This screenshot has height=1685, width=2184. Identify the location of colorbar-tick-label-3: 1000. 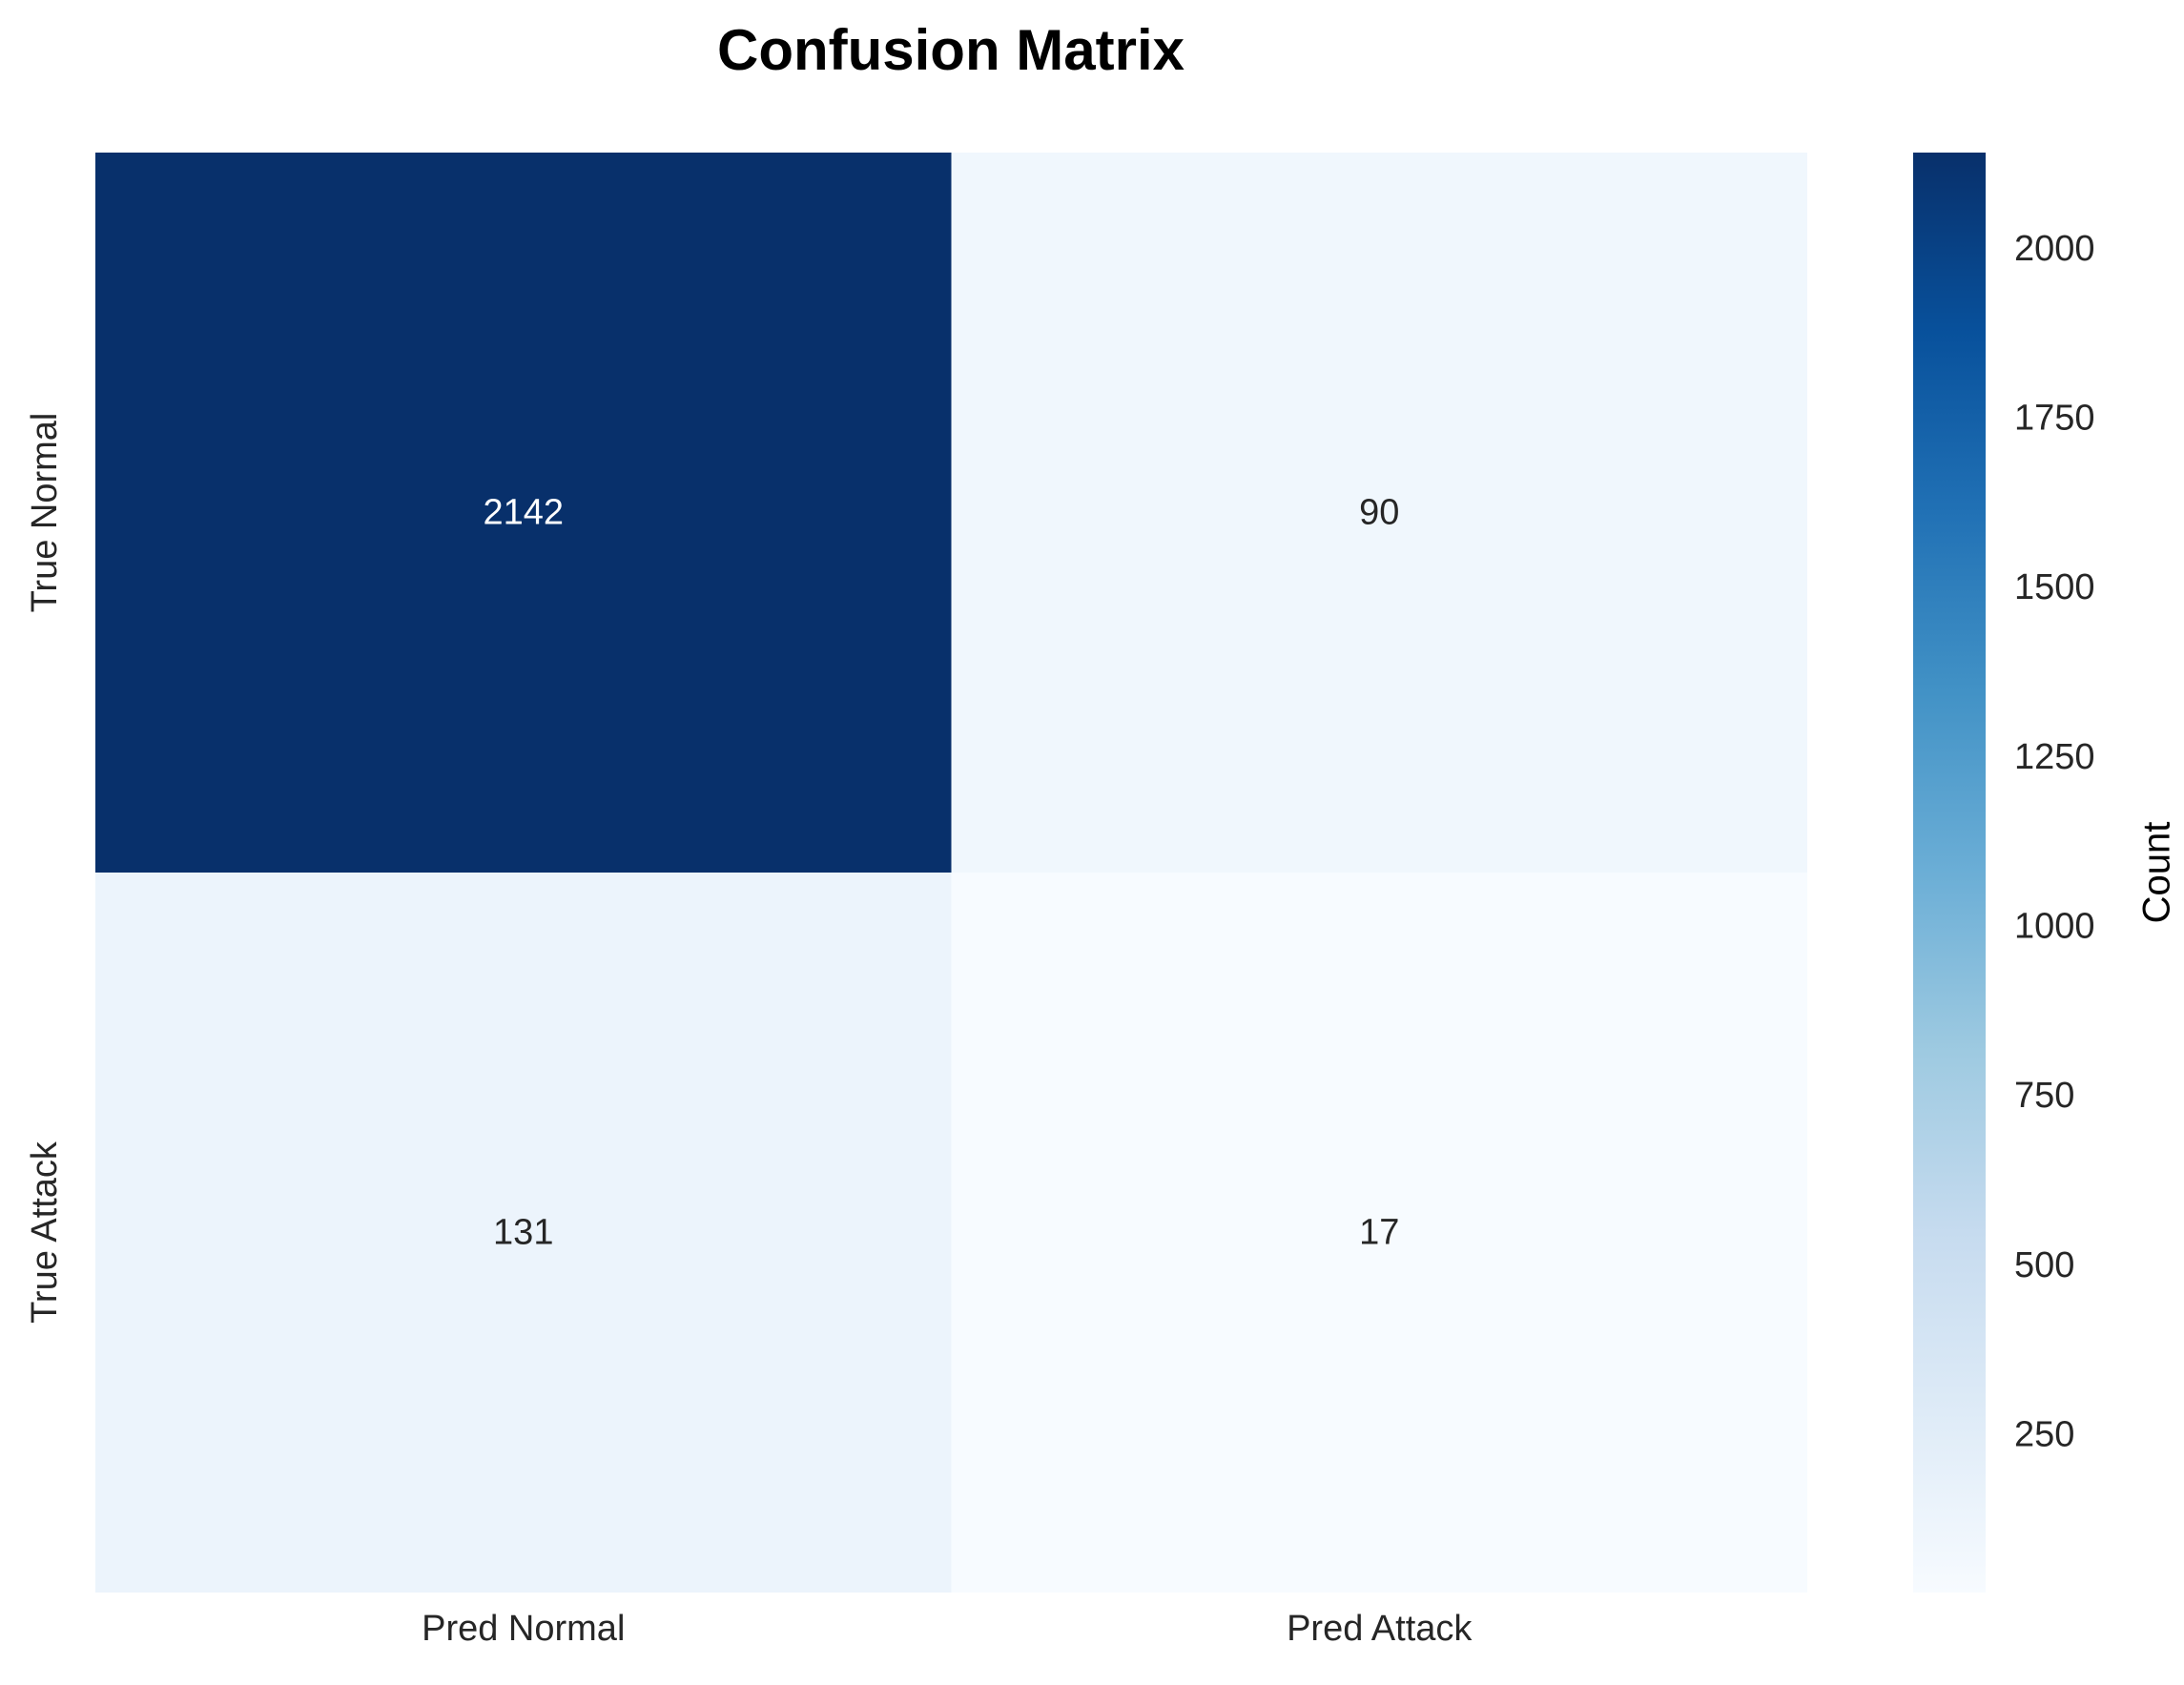
(2054, 926).